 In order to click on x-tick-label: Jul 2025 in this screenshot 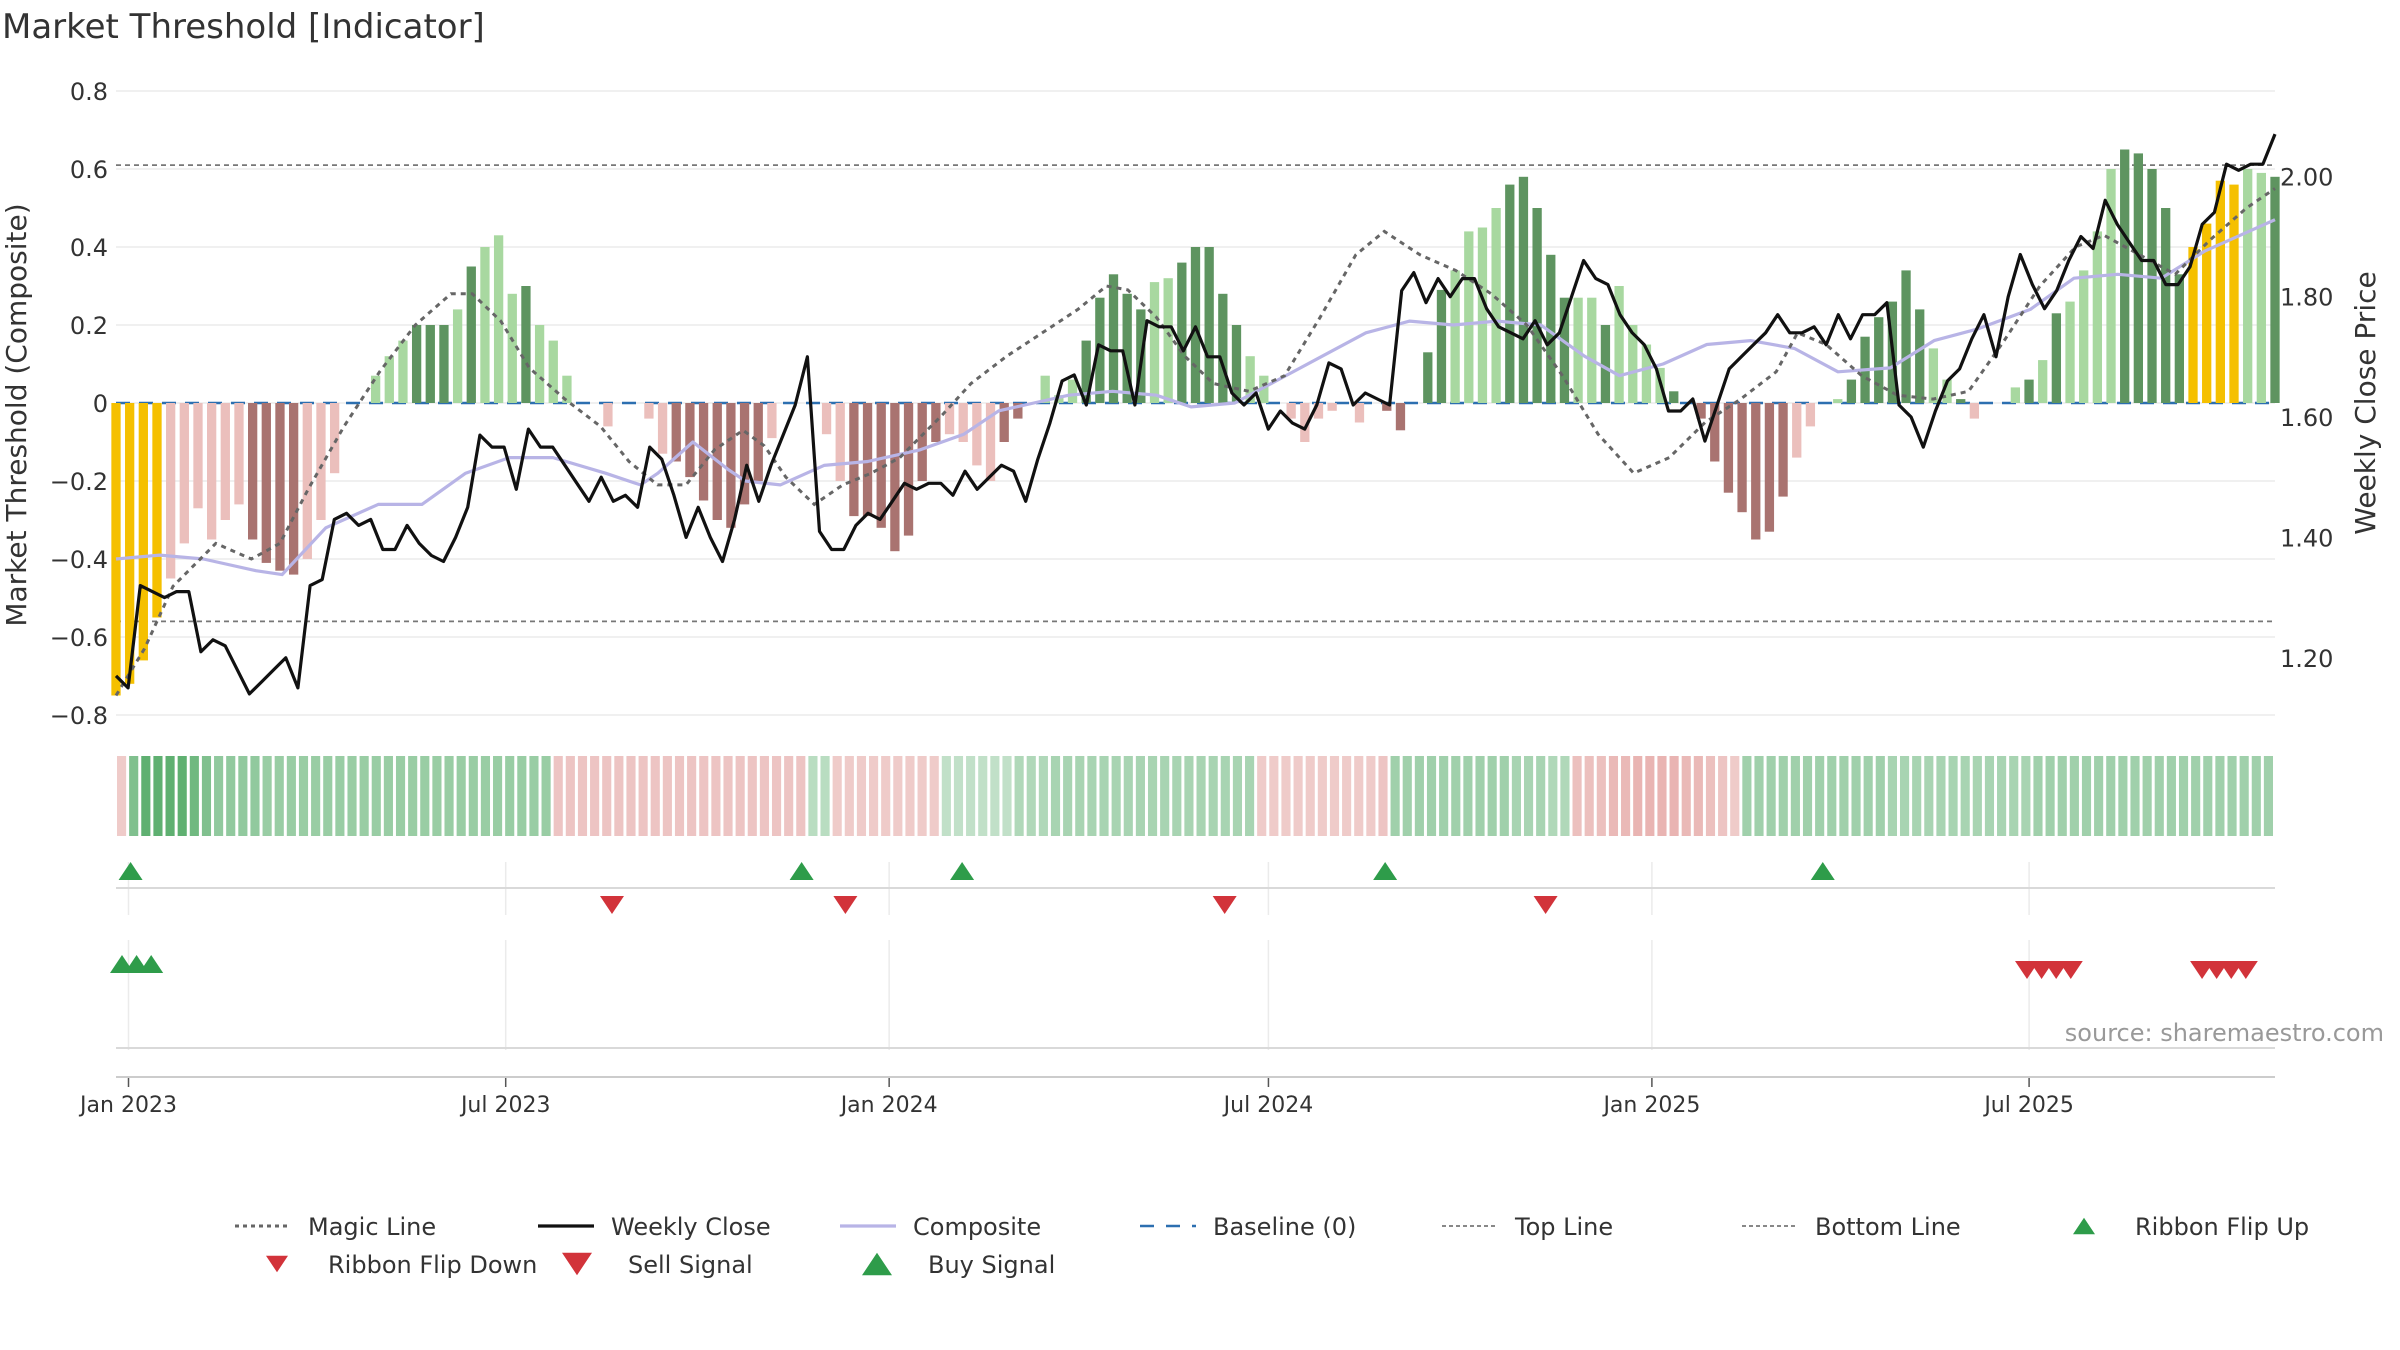, I will do `click(2028, 1105)`.